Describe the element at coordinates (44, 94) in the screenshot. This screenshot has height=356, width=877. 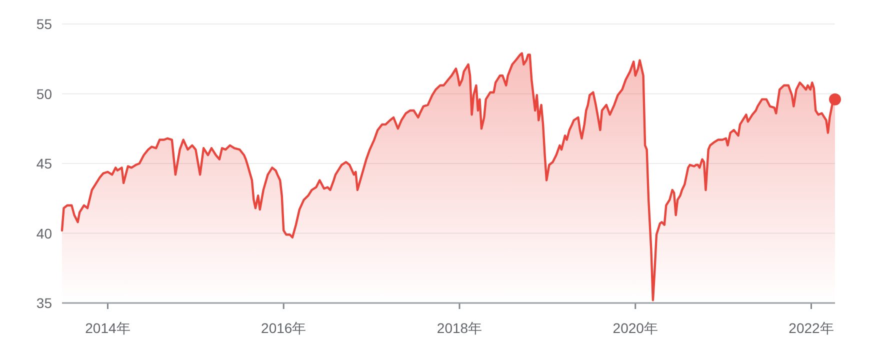
I see `ytick: 50` at that location.